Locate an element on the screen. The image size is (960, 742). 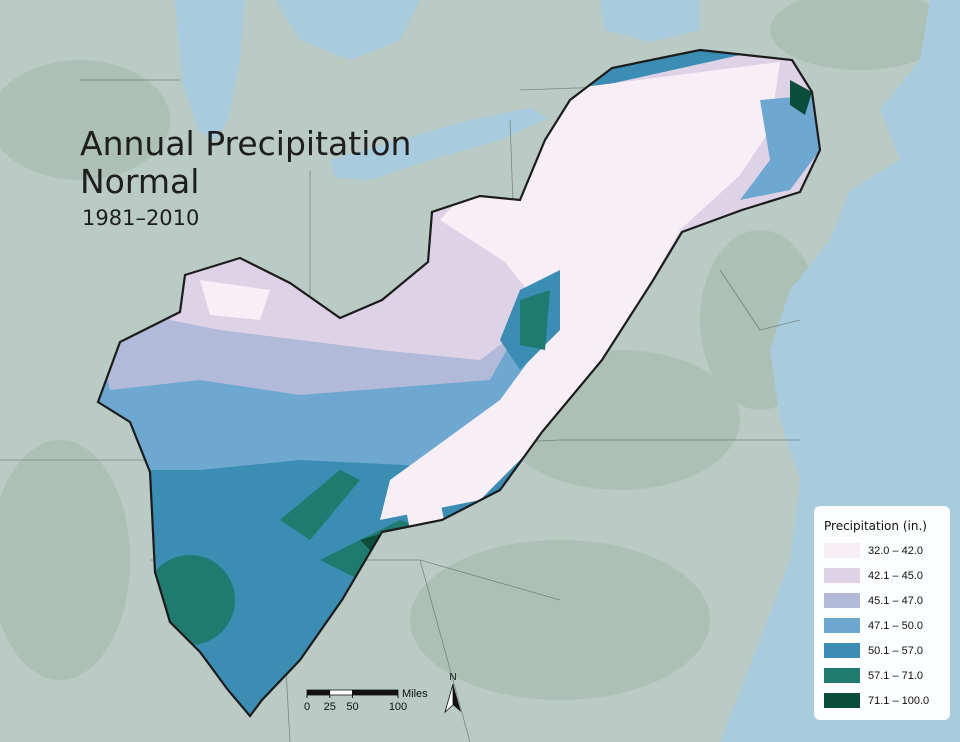
title-line: Annual Precipitation is located at coordinates (245, 143).